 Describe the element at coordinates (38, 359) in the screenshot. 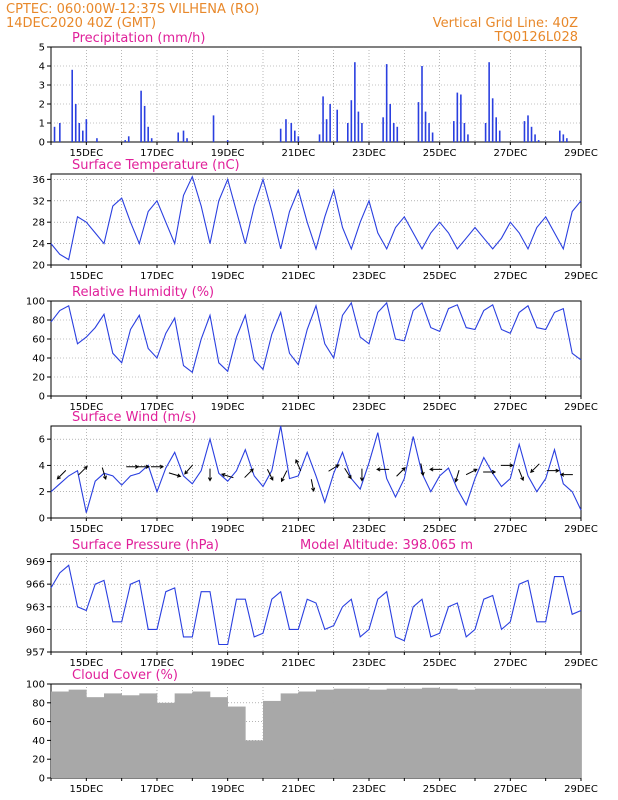

I see `humidity-ytick-label: 40` at that location.